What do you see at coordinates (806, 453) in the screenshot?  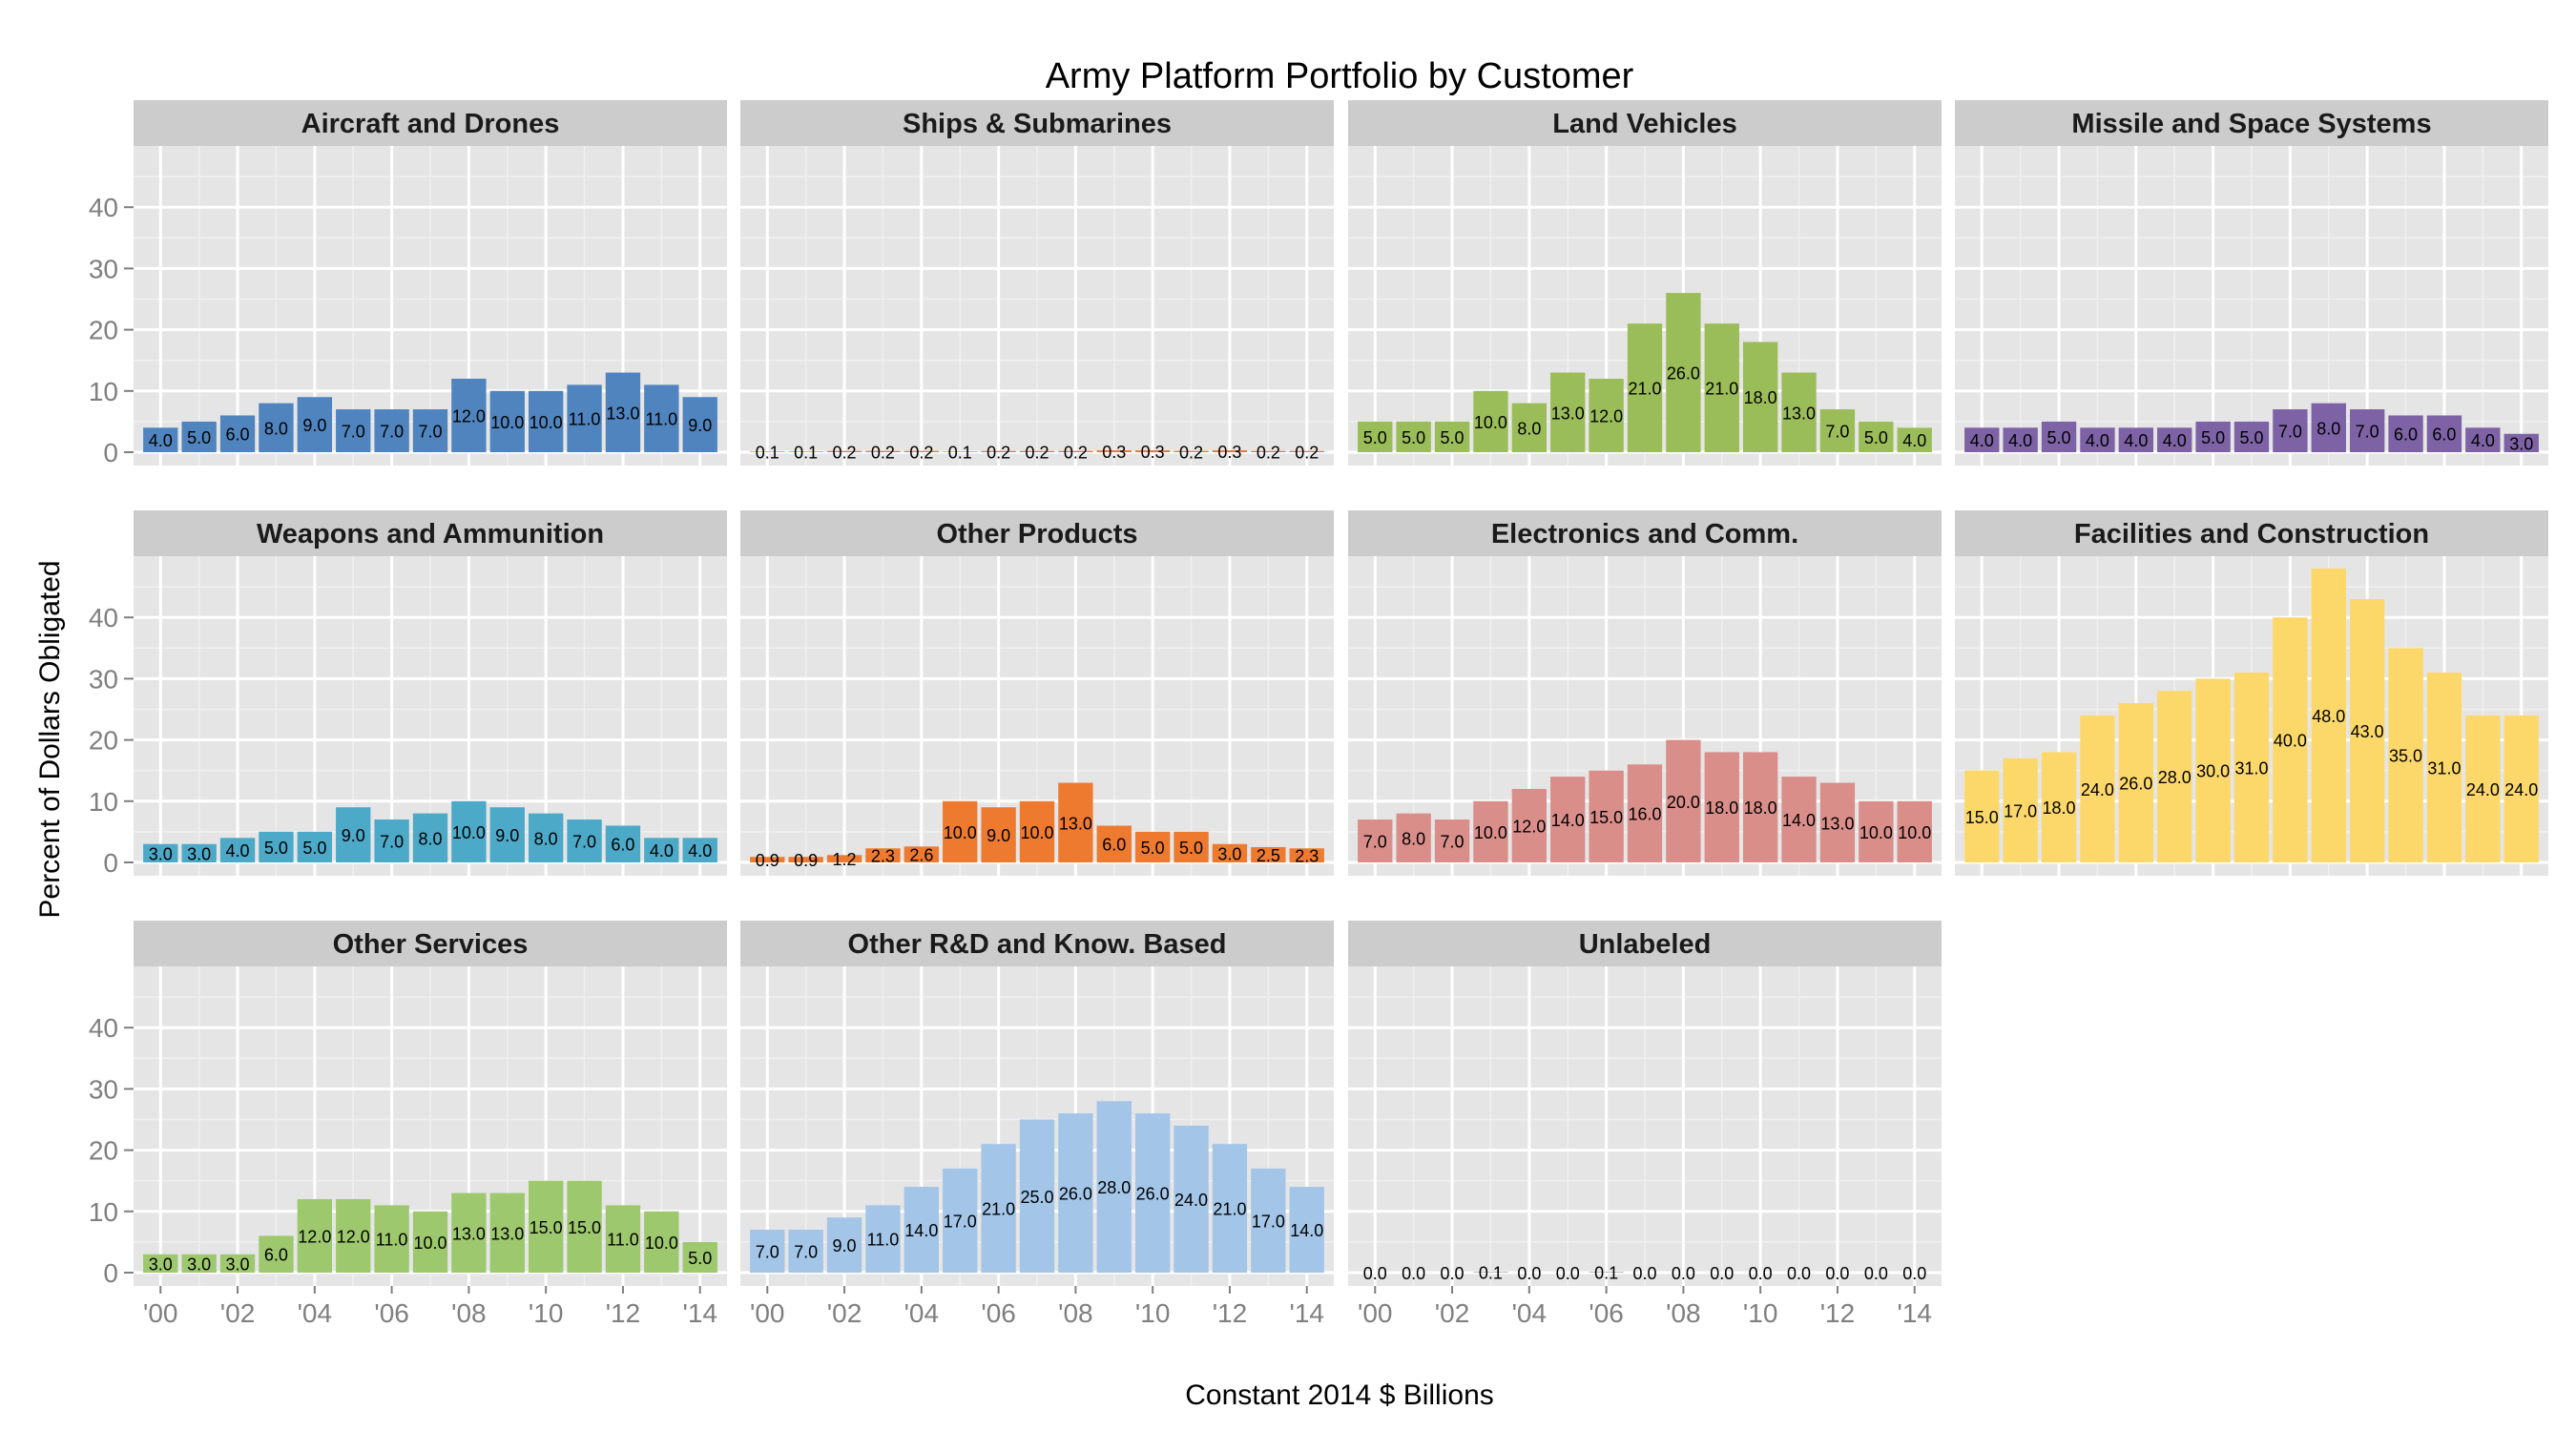 I see `data-label: 0.1` at bounding box center [806, 453].